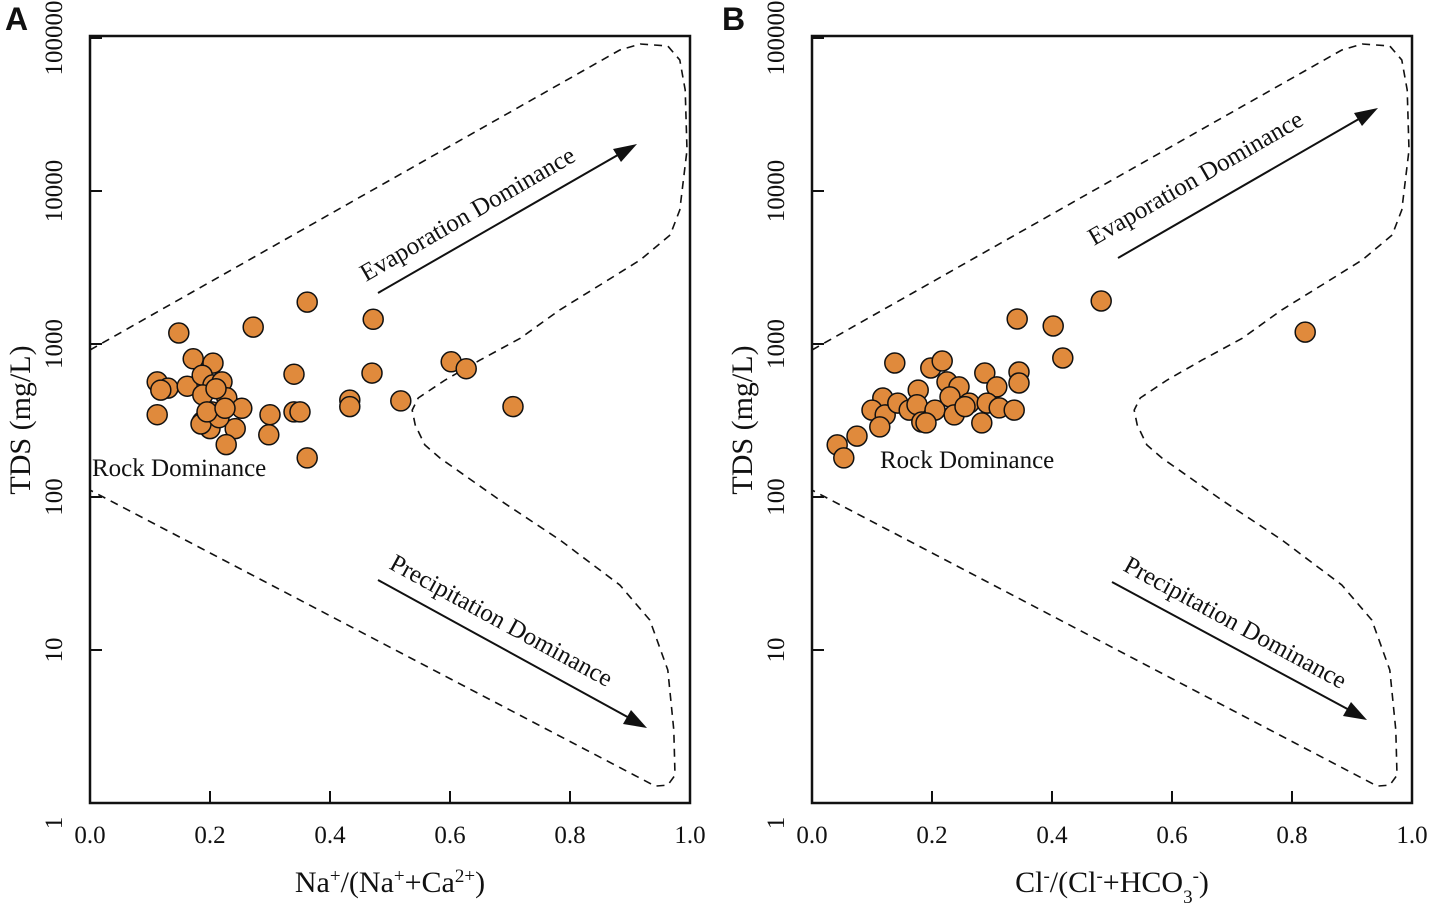 This screenshot has width=1435, height=904. Describe the element at coordinates (733, 19) in the screenshot. I see `panel-label: B` at that location.